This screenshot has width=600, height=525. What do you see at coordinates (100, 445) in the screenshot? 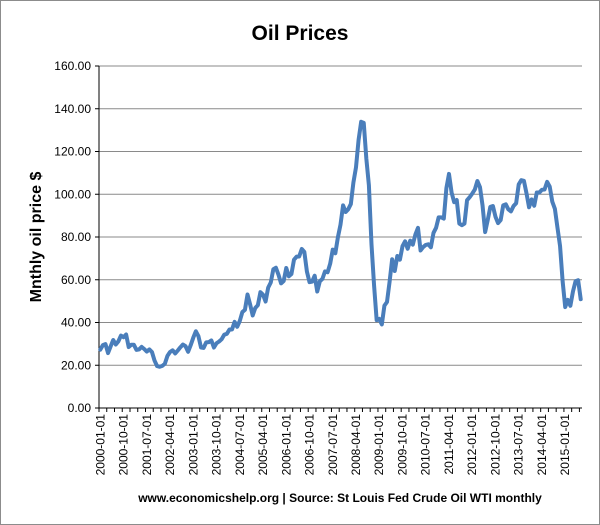
I see `x-tick-label: 2000-01-01` at bounding box center [100, 445].